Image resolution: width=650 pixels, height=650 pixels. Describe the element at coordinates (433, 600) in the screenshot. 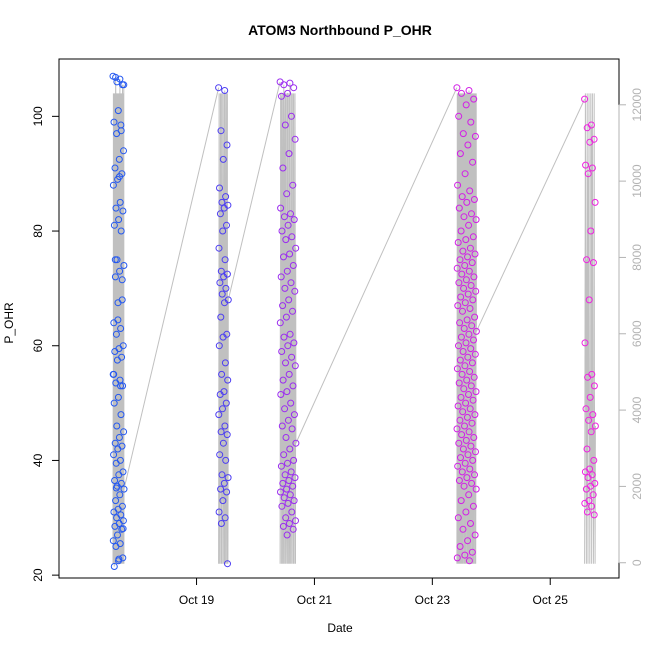

I see `x-tick-label: Oct 23` at that location.